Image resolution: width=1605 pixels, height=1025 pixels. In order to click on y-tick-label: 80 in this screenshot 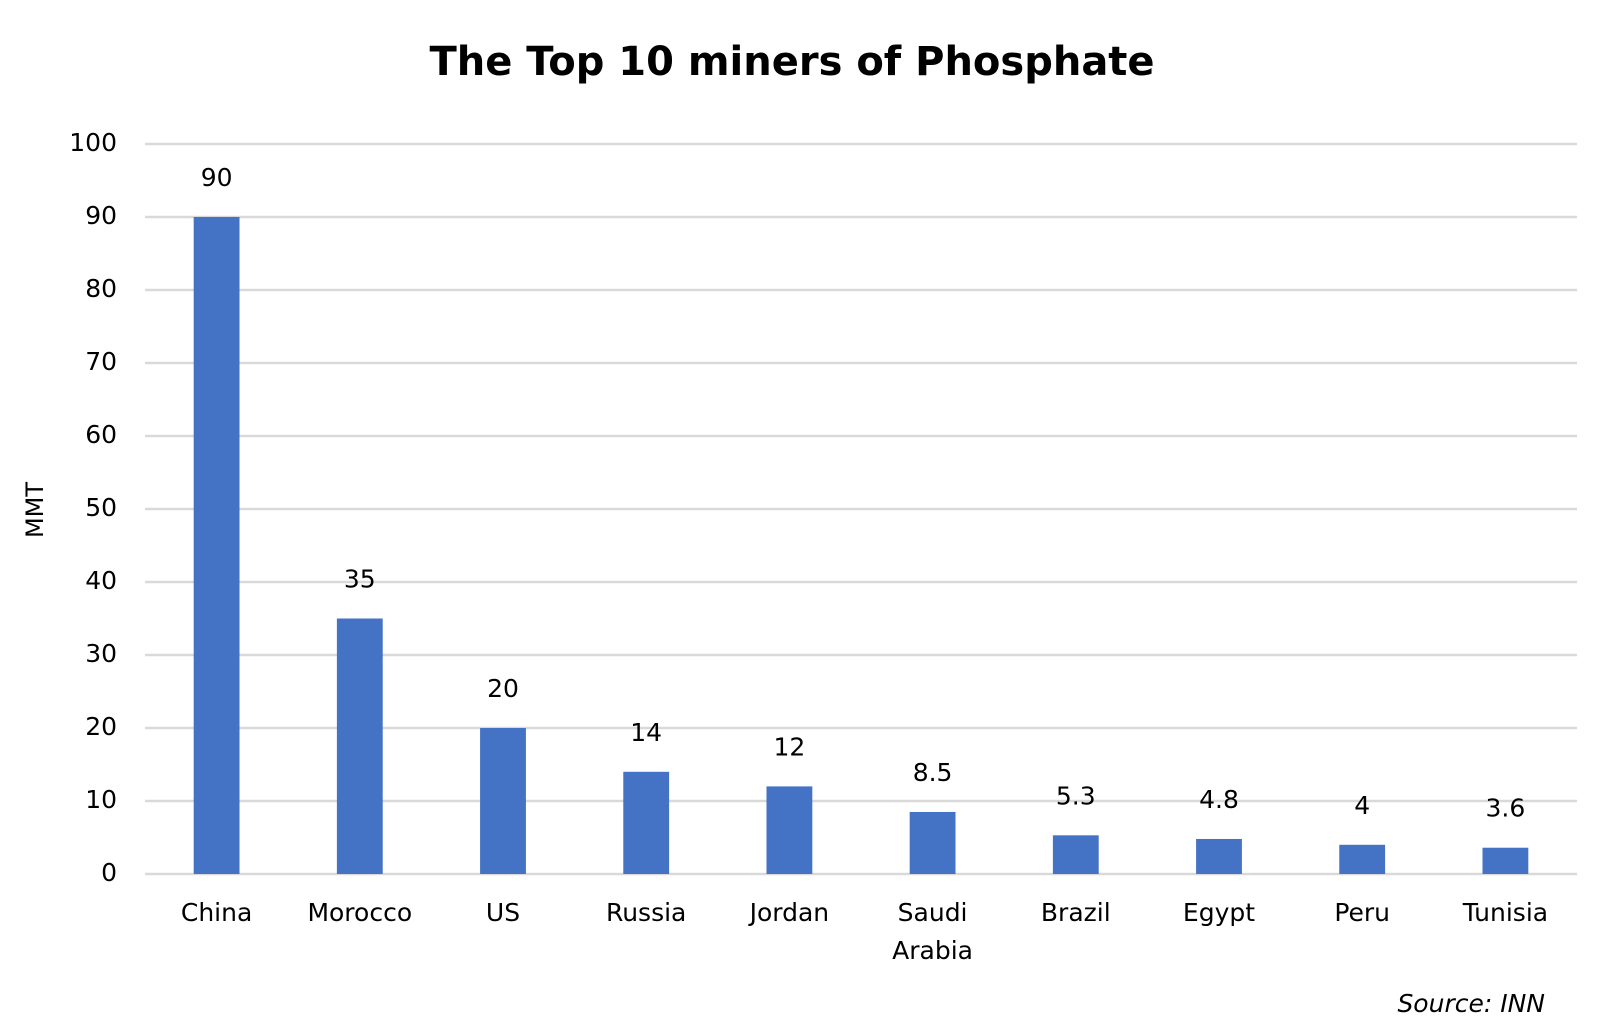, I will do `click(101, 288)`.